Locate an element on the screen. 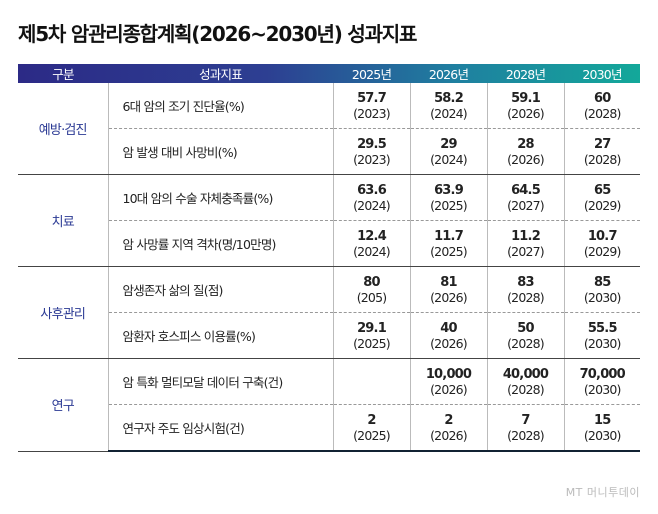 Image resolution: width=658 pixels, height=514 pixels. target-value-cell: 50 (2028) is located at coordinates (525, 335).